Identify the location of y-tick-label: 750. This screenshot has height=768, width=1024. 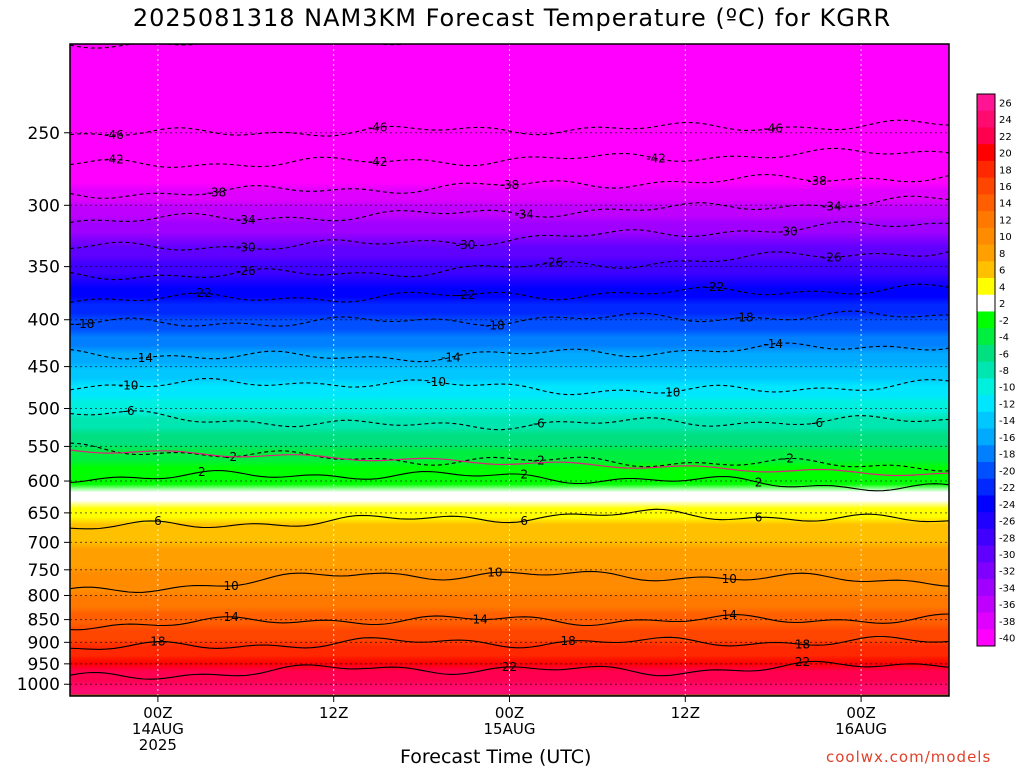
(44, 571).